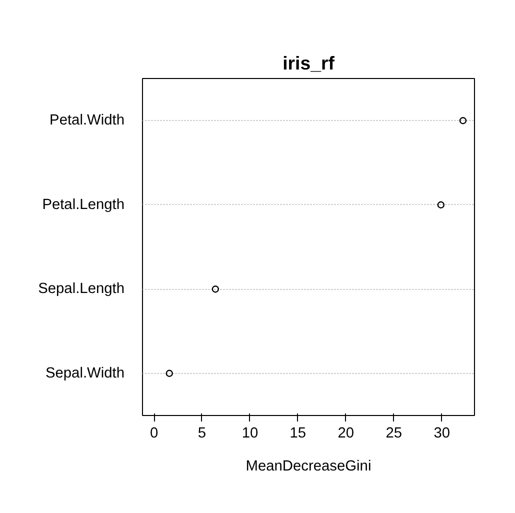  Describe the element at coordinates (81, 289) in the screenshot. I see `y-tick-label: Sepal.Length` at that location.